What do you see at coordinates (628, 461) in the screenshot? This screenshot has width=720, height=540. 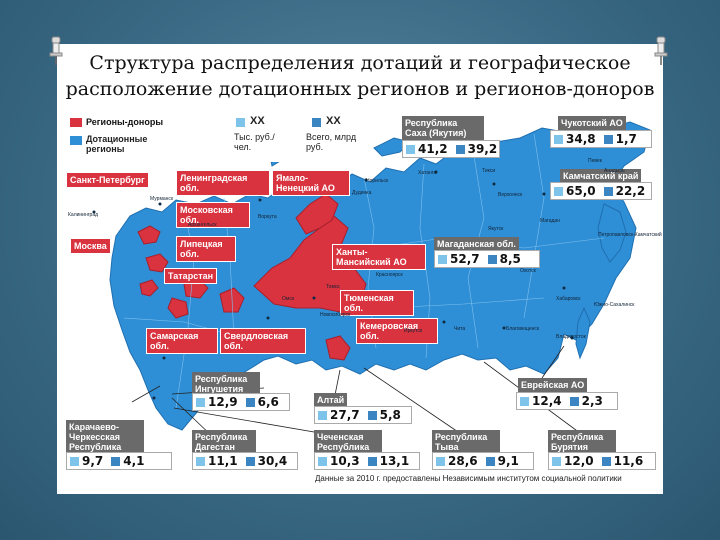 I see `buryatia-total: 11,6` at bounding box center [628, 461].